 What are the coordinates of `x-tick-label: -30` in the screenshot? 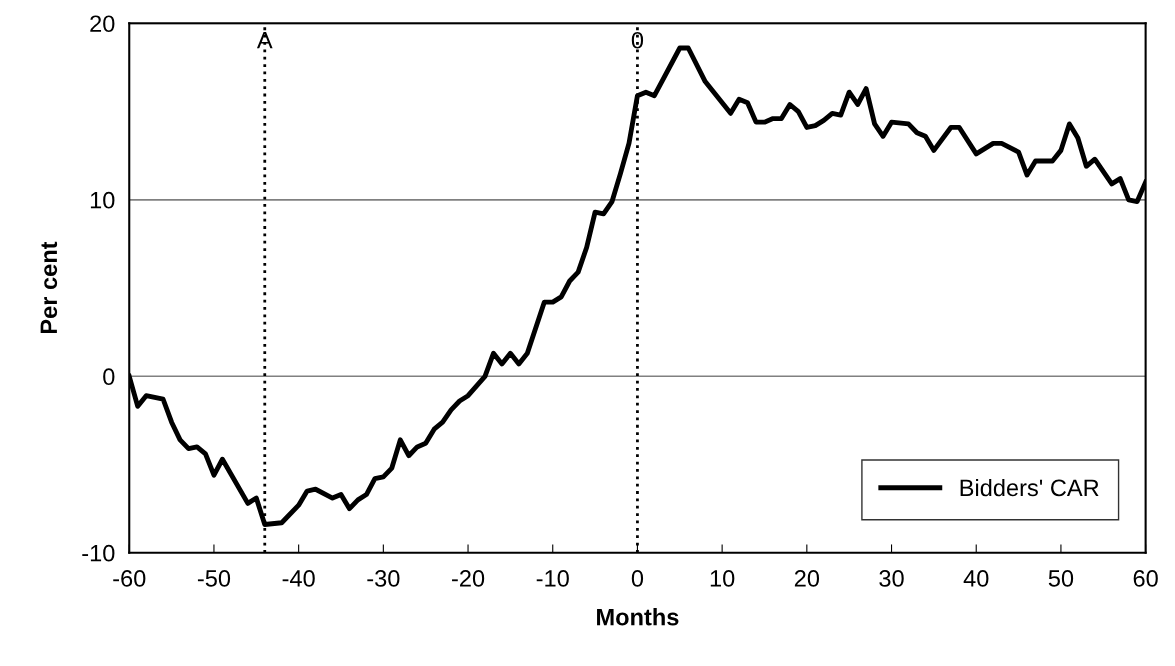 It's located at (383, 578).